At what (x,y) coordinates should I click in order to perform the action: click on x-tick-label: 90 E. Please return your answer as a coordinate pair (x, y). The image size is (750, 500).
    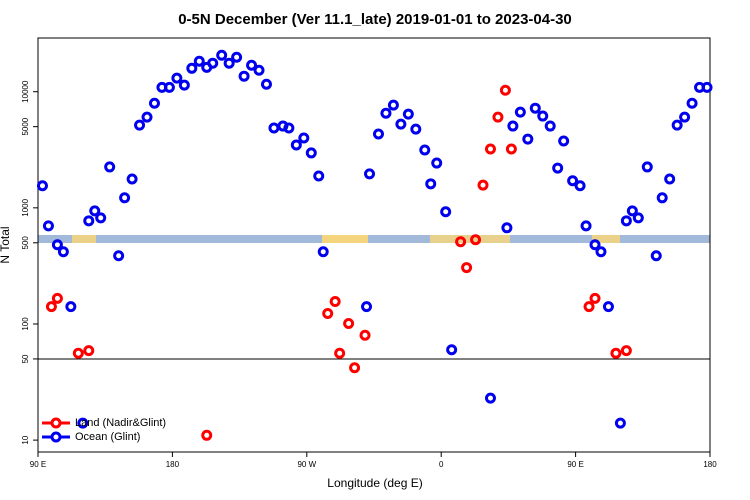
    Looking at the image, I should click on (38, 464).